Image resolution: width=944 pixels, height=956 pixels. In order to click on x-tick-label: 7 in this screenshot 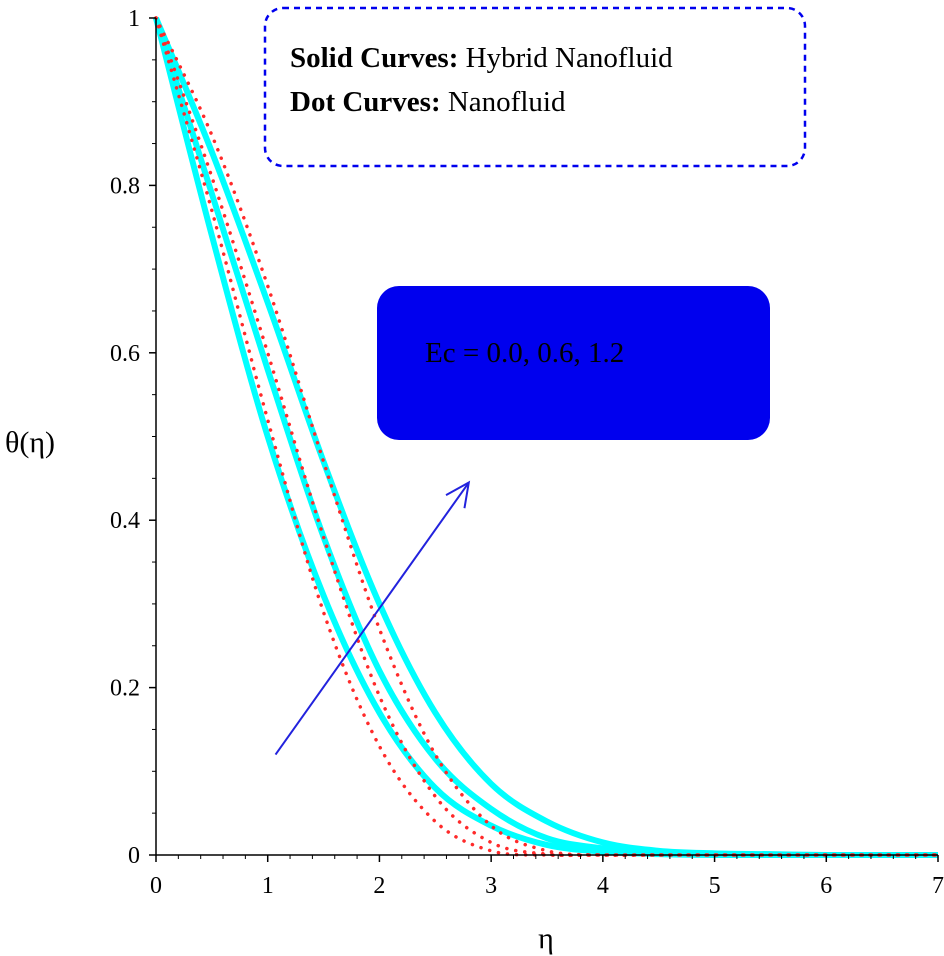, I will do `click(938, 886)`.